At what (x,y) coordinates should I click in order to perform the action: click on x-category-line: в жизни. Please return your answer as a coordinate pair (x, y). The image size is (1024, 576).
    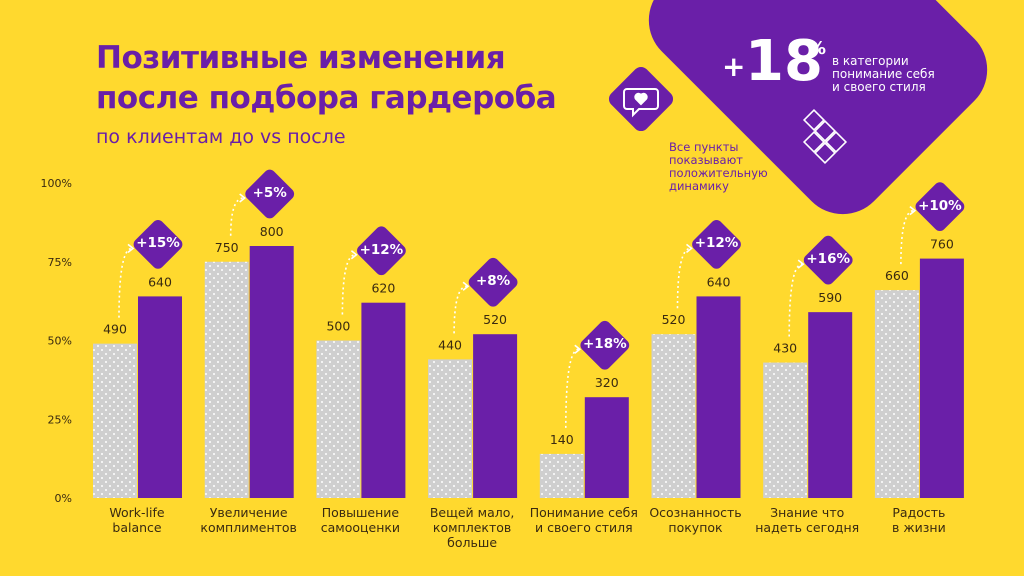
    Looking at the image, I should click on (919, 527).